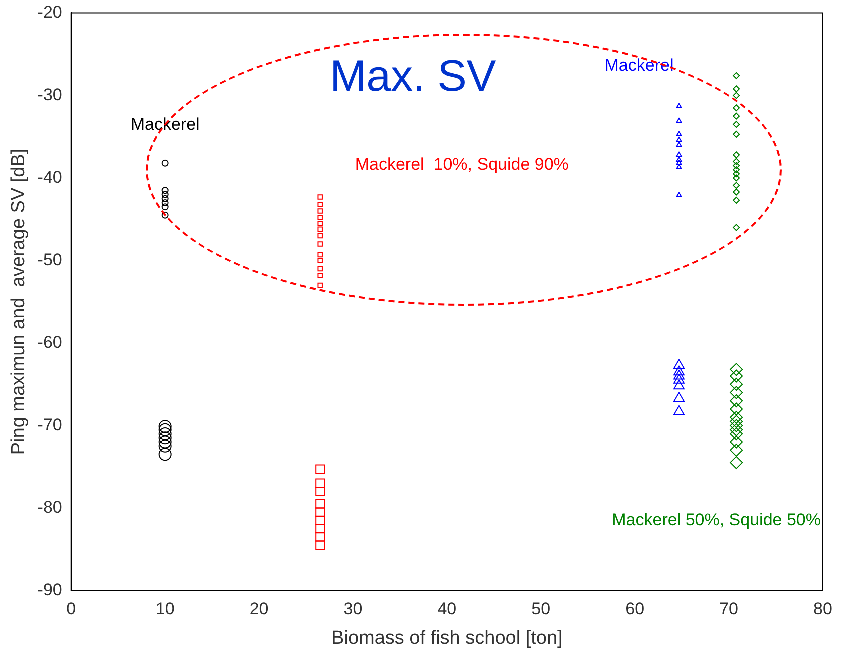 The width and height of the screenshot is (843, 654). Describe the element at coordinates (50, 260) in the screenshot. I see `y-tick-label: -50` at that location.